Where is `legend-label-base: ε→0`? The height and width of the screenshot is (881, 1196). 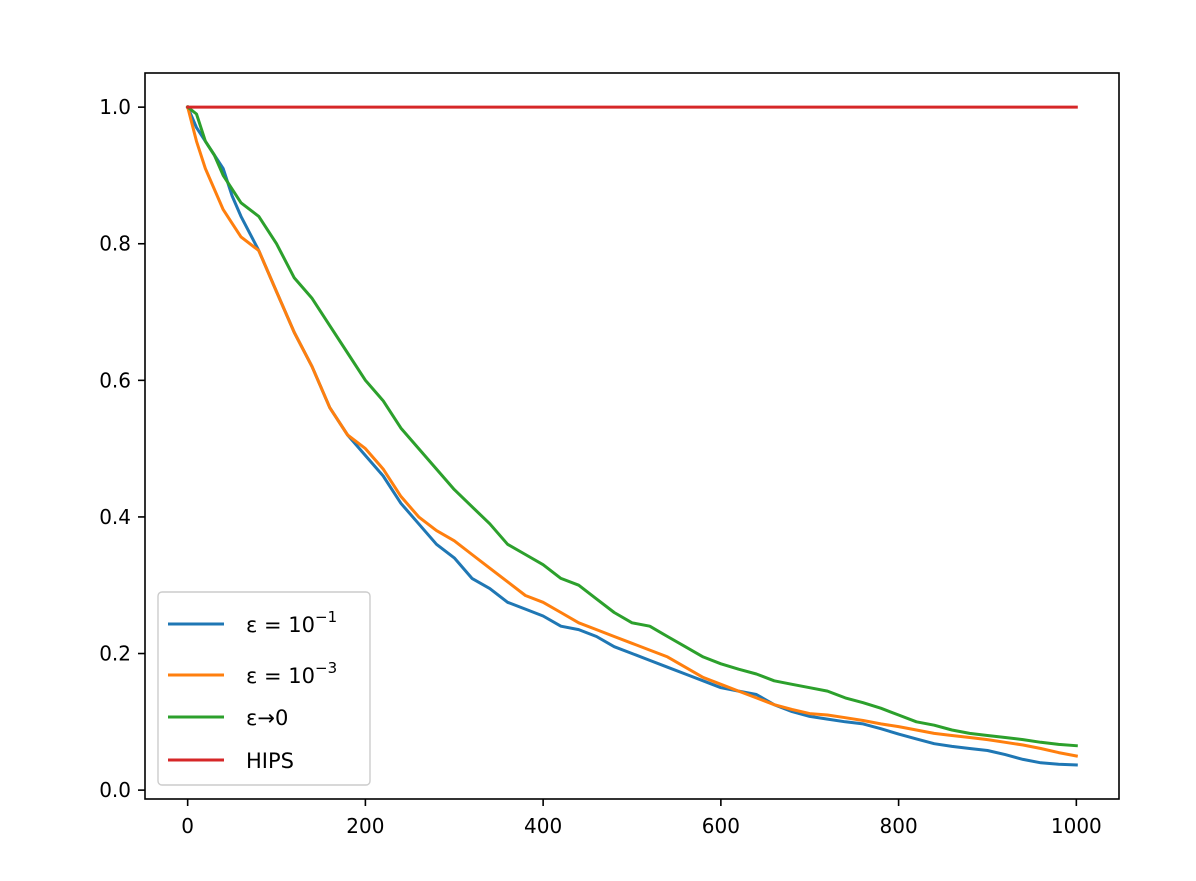
legend-label-base: ε→0 is located at coordinates (267, 718).